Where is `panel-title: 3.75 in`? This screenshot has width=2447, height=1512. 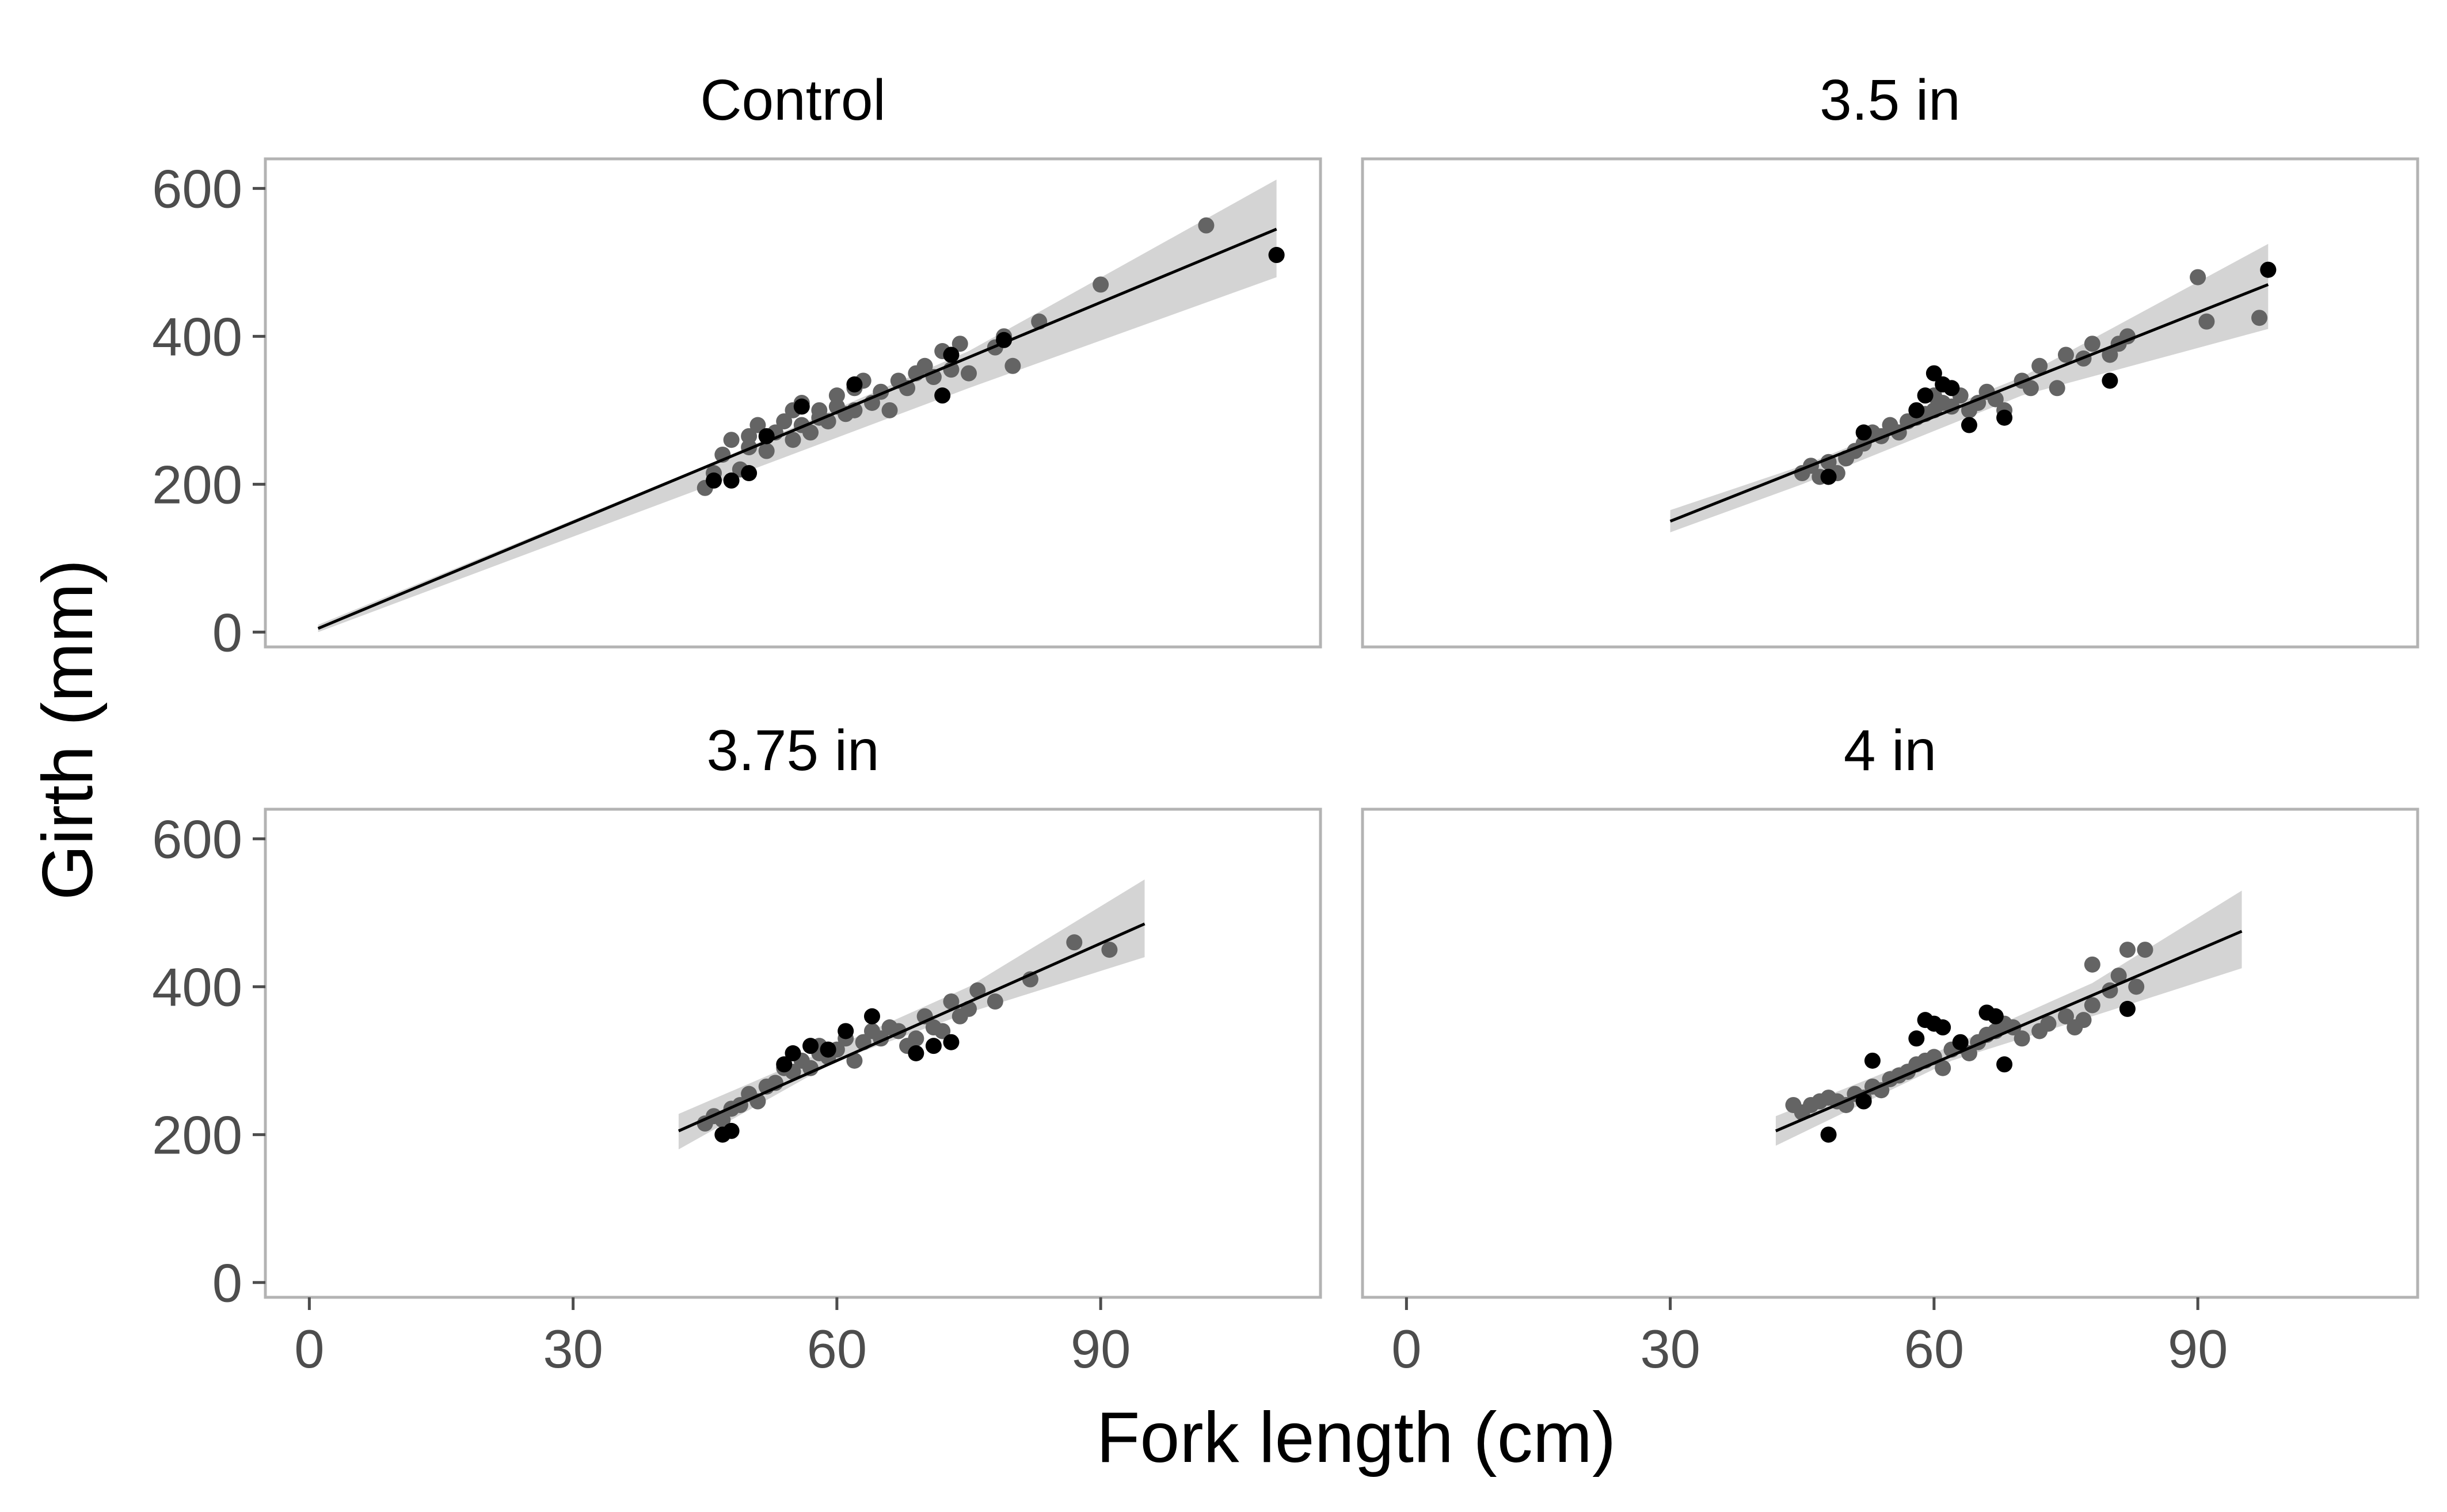 panel-title: 3.75 in is located at coordinates (792, 750).